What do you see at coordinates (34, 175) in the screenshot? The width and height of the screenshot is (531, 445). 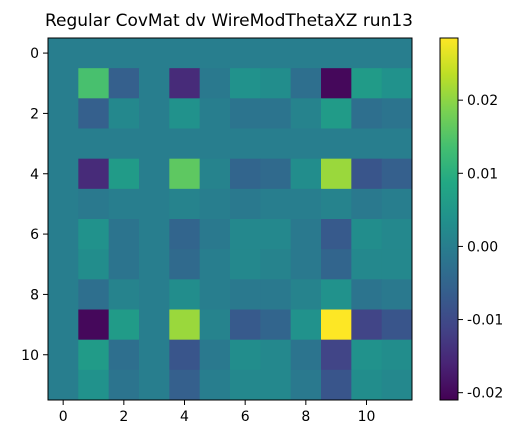 I see `y-tick-label: 4` at bounding box center [34, 175].